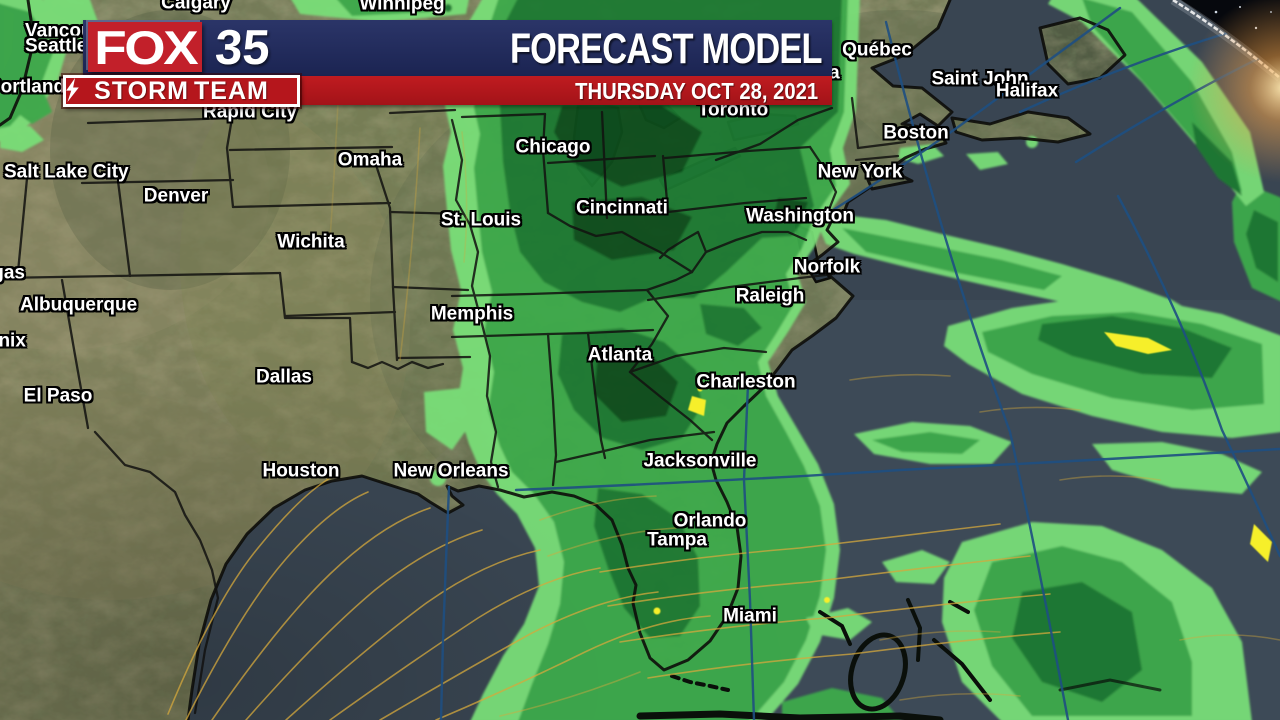 The image size is (1280, 720). I want to click on storm-team-badge: STORM TEAM, so click(181, 91).